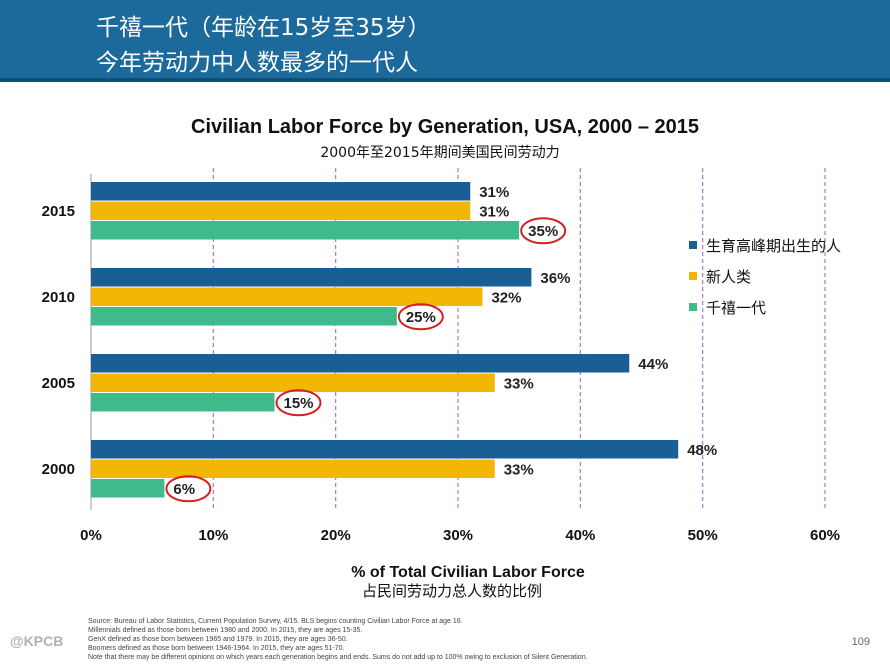  What do you see at coordinates (58, 211) in the screenshot?
I see `category-label: 2015` at bounding box center [58, 211].